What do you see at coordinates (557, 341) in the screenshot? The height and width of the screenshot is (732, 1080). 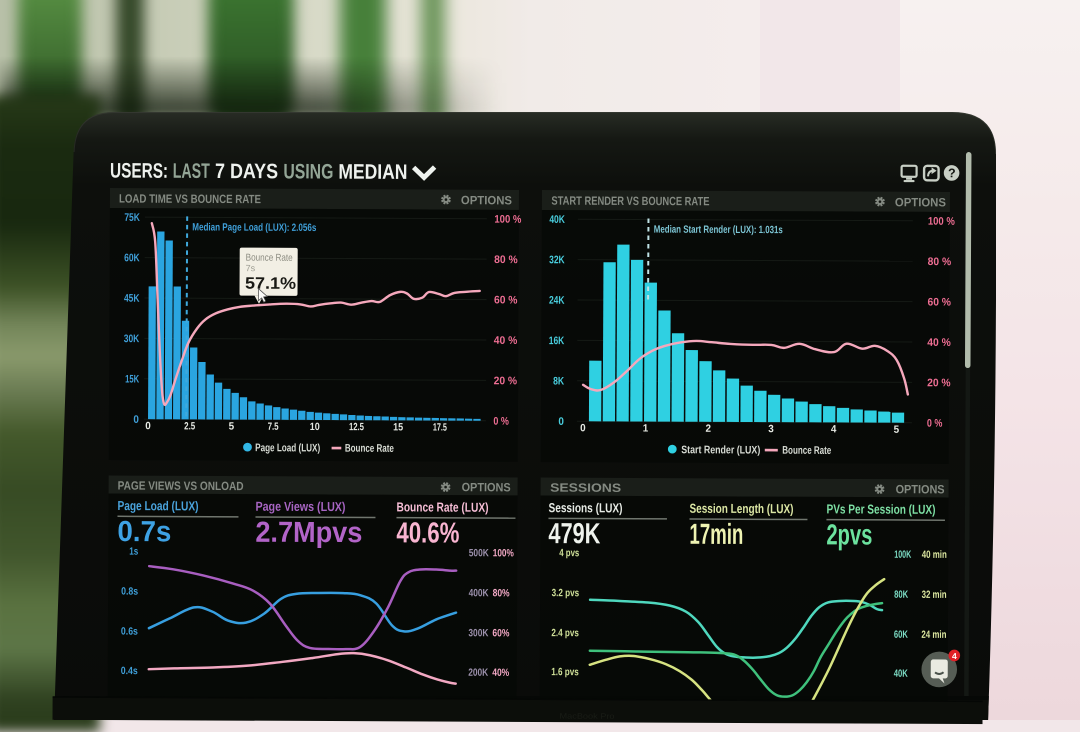 I see `svg-text: 16K` at bounding box center [557, 341].